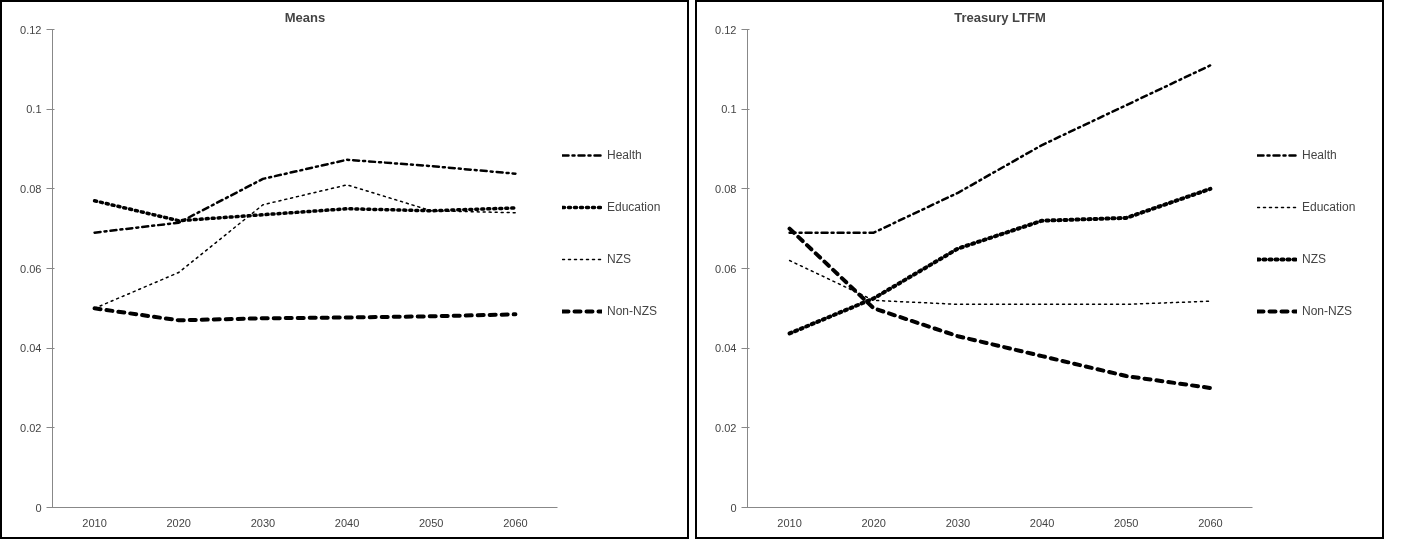  Describe the element at coordinates (1000, 17) in the screenshot. I see `chart-title: Treasury LTFM` at that location.